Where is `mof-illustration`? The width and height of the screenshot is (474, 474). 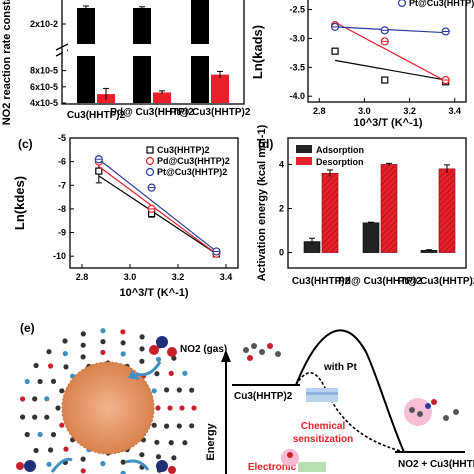
mof-illustration is located at coordinates (108, 401).